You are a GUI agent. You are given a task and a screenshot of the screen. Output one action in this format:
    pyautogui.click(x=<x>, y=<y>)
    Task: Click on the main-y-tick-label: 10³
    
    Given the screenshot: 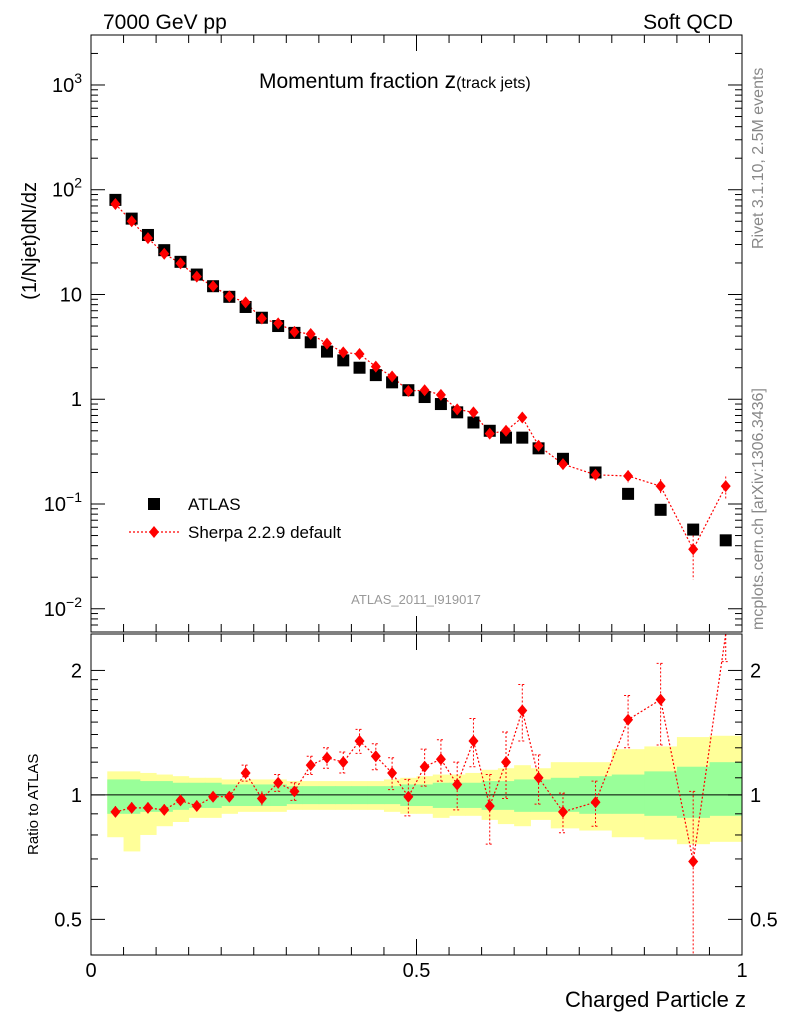 What is the action you would take?
    pyautogui.click(x=67, y=83)
    